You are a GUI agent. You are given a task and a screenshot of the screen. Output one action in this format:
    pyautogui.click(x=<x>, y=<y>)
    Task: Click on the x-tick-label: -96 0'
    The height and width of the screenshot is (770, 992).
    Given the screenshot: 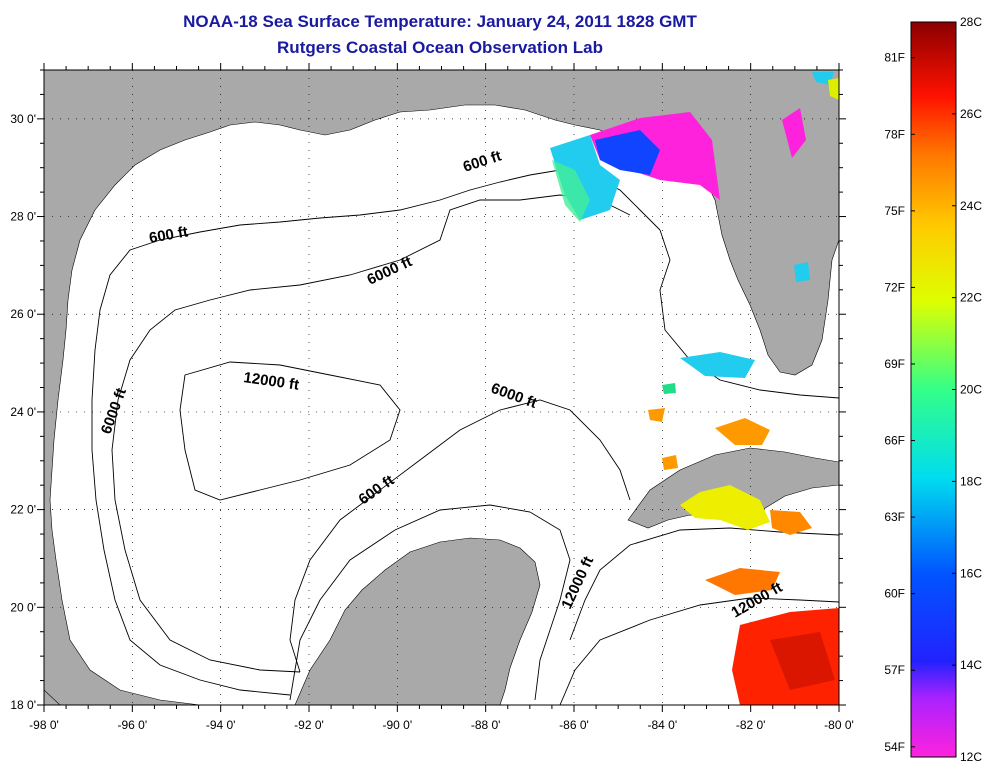 What is the action you would take?
    pyautogui.click(x=133, y=725)
    